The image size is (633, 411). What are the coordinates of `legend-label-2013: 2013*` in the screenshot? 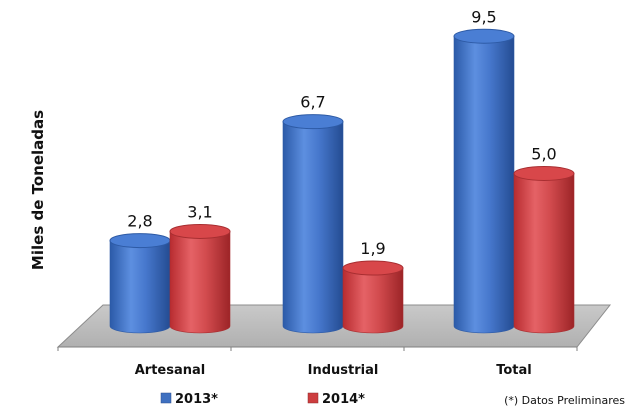 It's located at (196, 399).